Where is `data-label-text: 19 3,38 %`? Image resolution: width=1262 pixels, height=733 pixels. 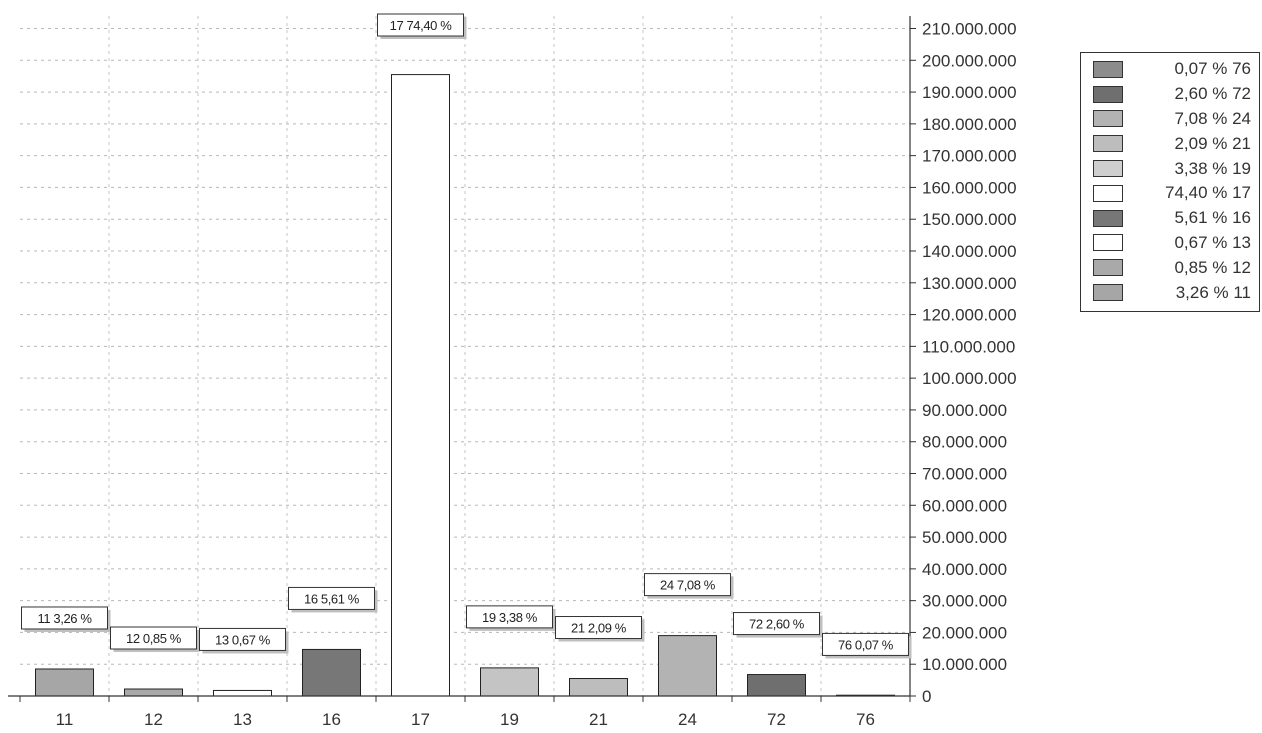
data-label-text: 19 3,38 % is located at coordinates (510, 617).